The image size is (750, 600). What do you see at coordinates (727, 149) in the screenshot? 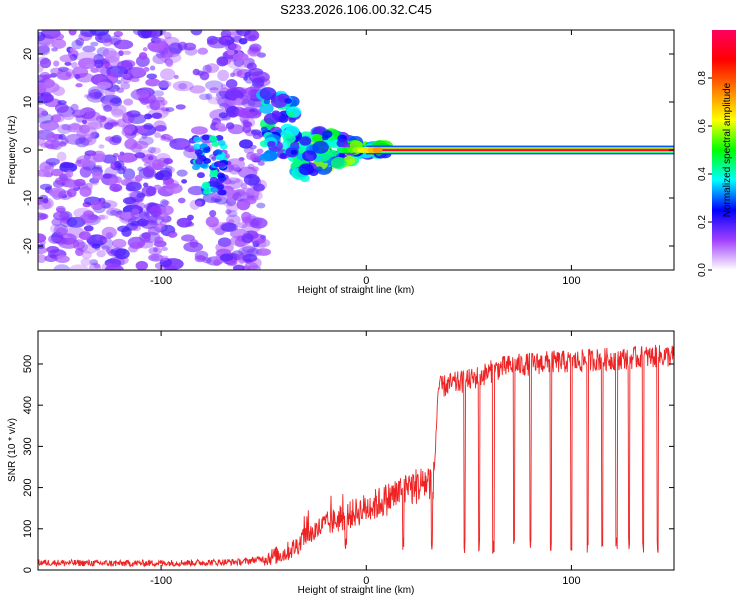
I see `colorbar-label: Normalized spectral amplitude` at bounding box center [727, 149].